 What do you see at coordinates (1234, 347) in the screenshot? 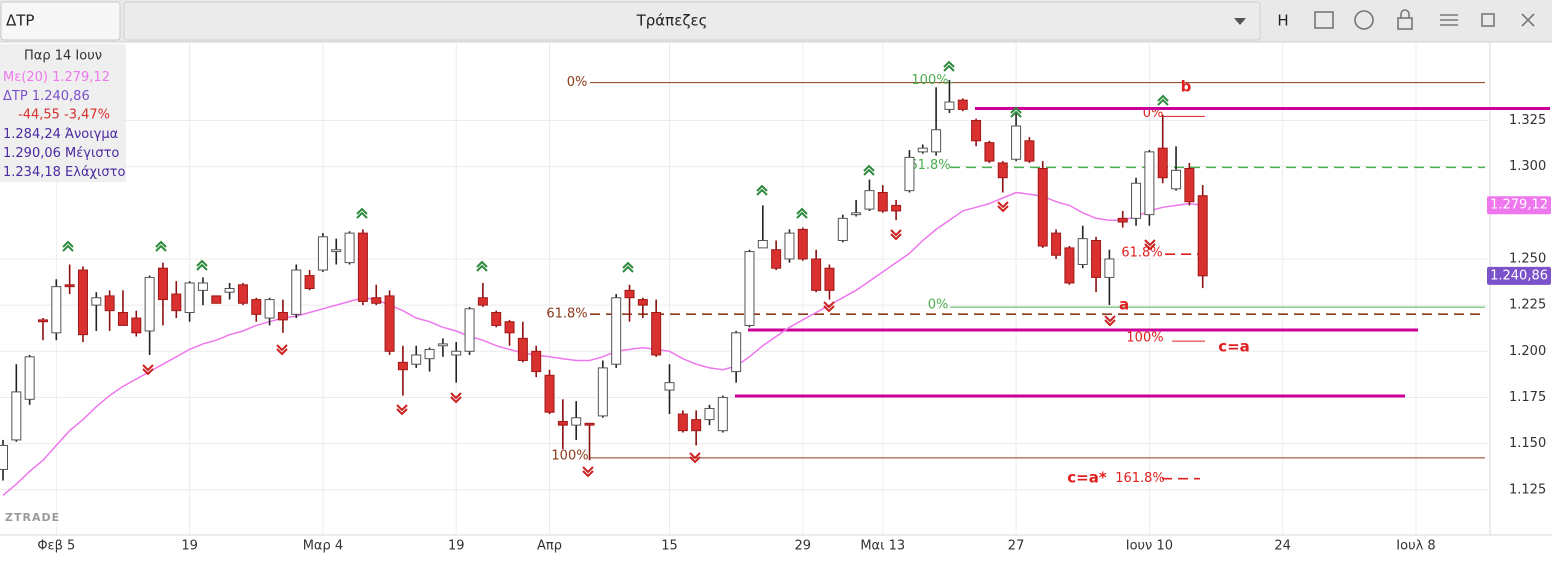
I see `annotation: c=a` at bounding box center [1234, 347].